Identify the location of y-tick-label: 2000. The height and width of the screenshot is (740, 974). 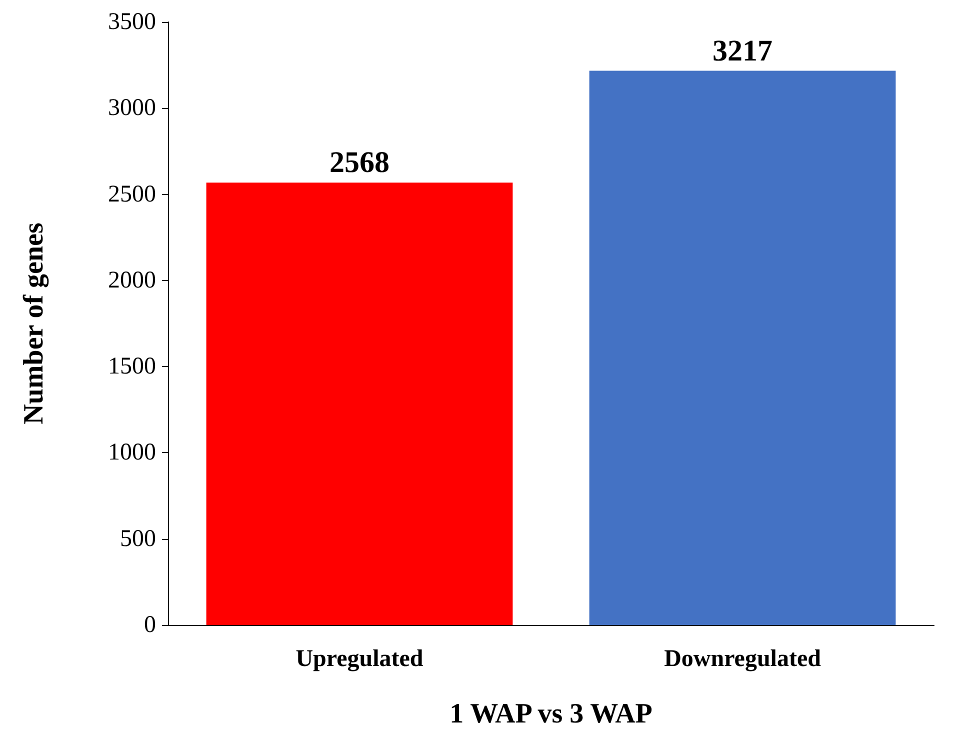
(132, 280).